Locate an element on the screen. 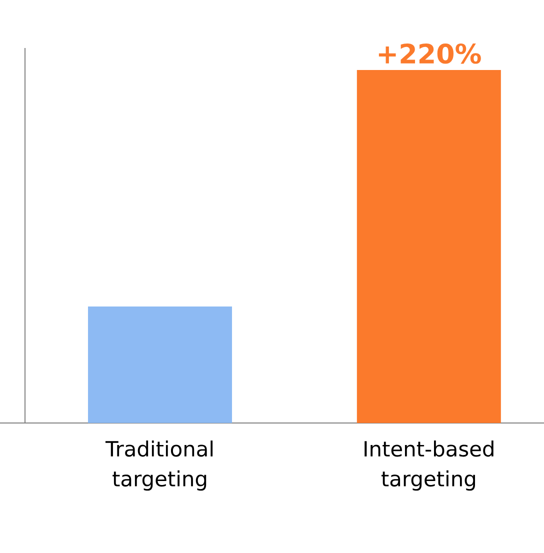  x-tick-label: Traditional targeting is located at coordinates (159, 465).